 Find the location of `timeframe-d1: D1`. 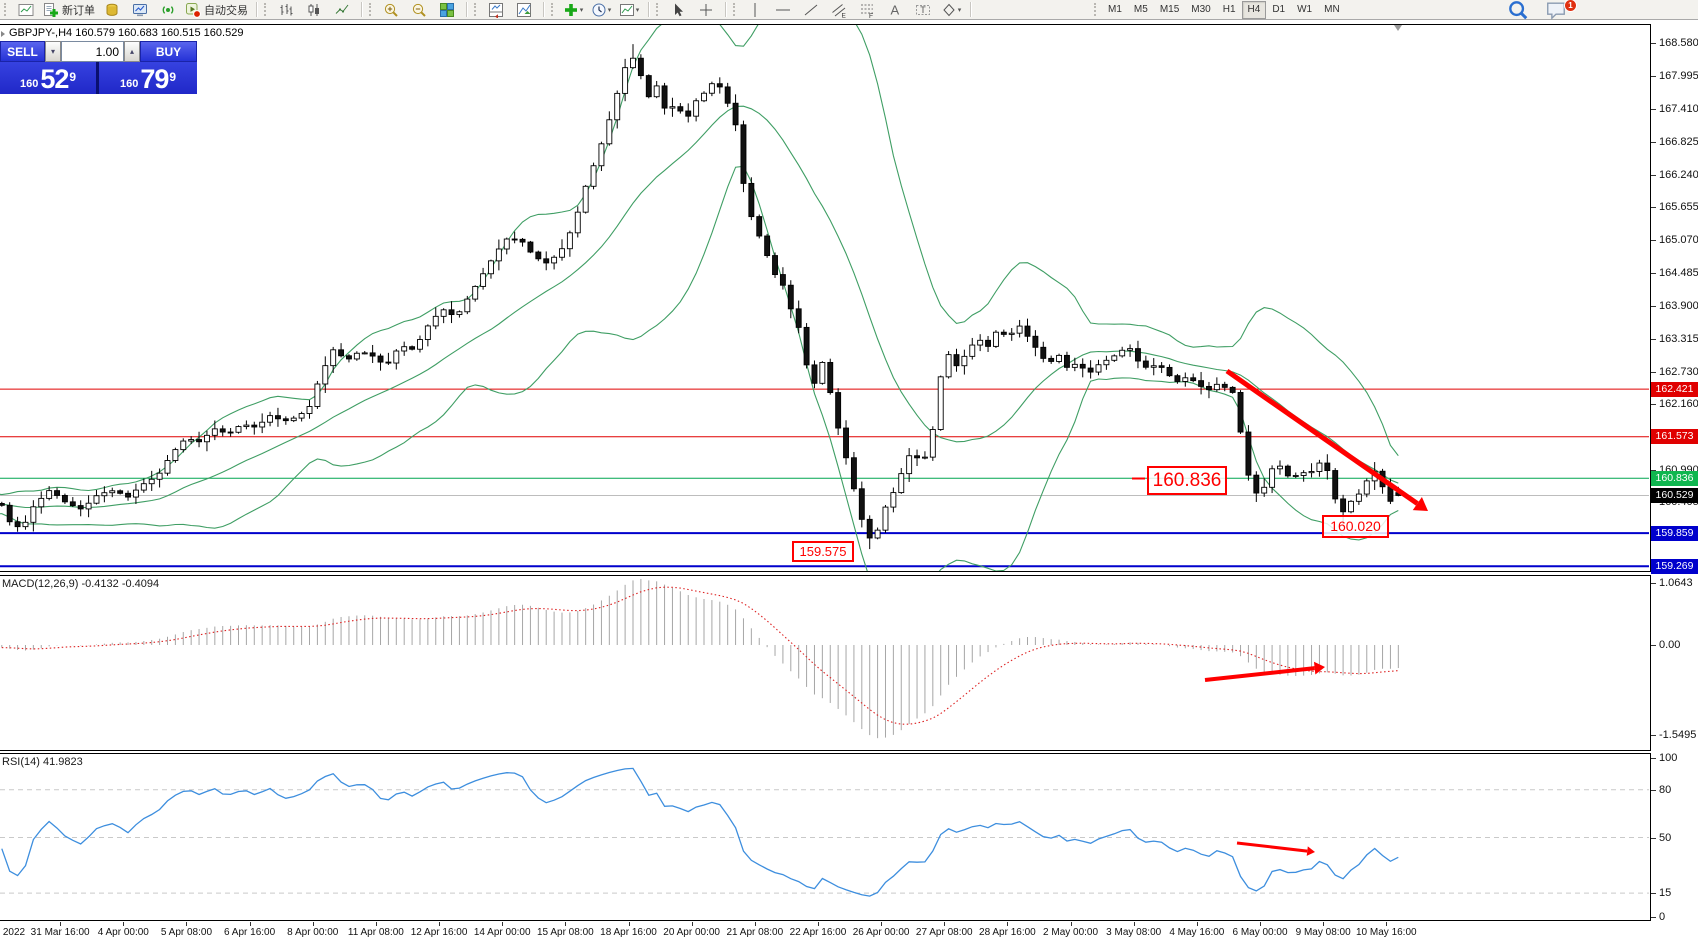

timeframe-d1: D1 is located at coordinates (1279, 9).